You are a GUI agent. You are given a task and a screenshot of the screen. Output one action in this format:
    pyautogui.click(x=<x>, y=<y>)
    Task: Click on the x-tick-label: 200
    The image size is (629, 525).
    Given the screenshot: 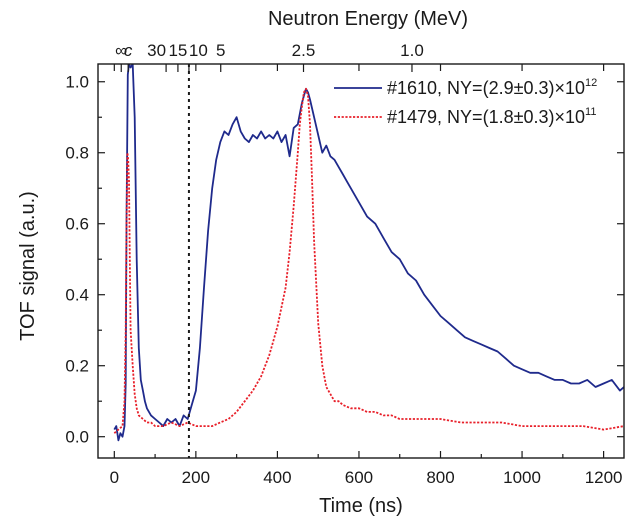 What is the action you would take?
    pyautogui.click(x=196, y=477)
    